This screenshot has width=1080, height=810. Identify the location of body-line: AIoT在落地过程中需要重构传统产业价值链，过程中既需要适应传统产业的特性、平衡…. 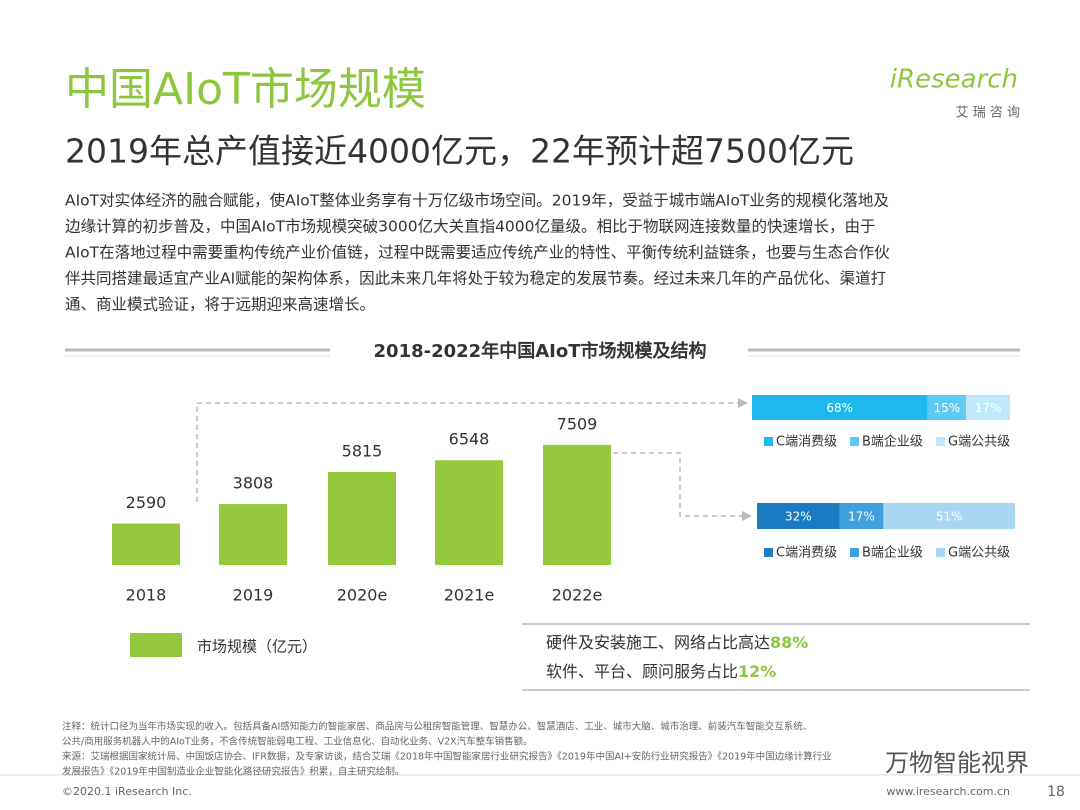
(477, 252).